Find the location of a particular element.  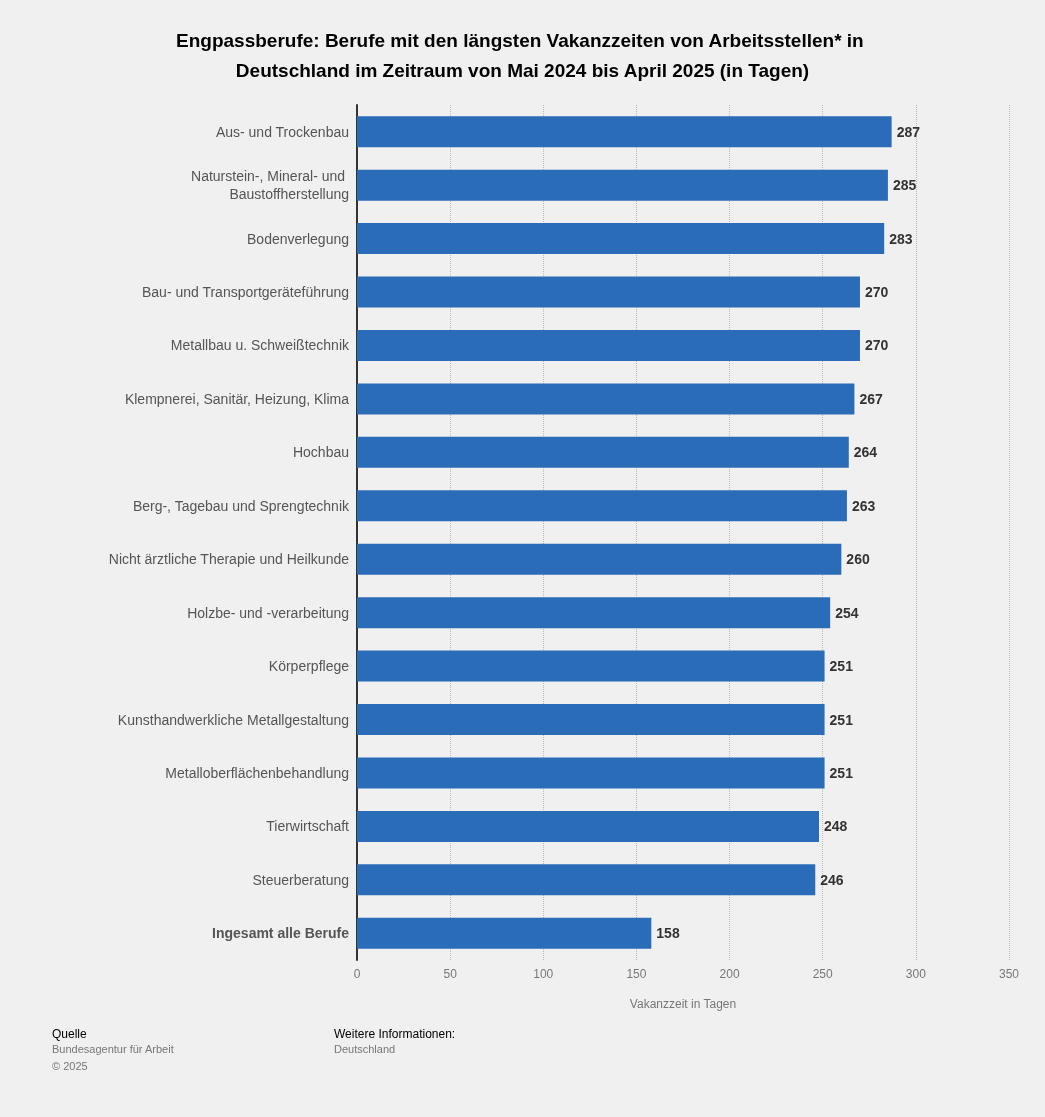

text: Weitere Informationen: is located at coordinates (395, 1034).